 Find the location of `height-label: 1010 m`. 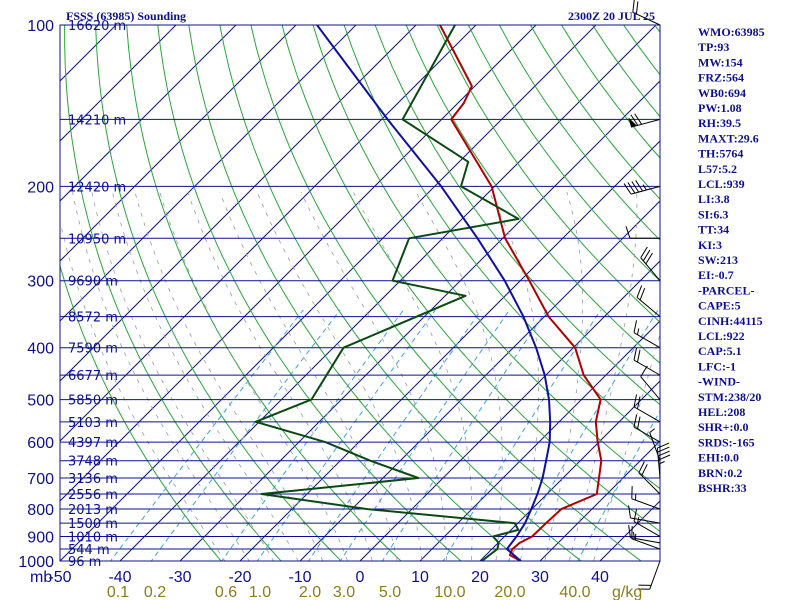

height-label: 1010 m is located at coordinates (93, 537).